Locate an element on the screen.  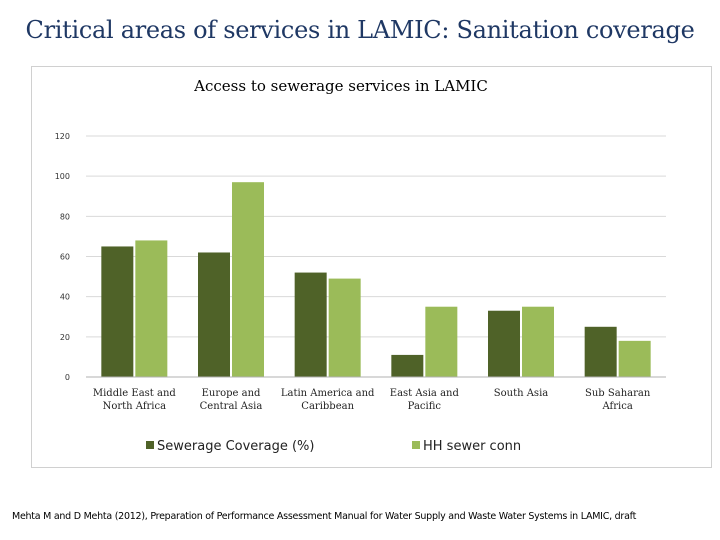
x-tick-label: Latin America and is located at coordinates (328, 393).